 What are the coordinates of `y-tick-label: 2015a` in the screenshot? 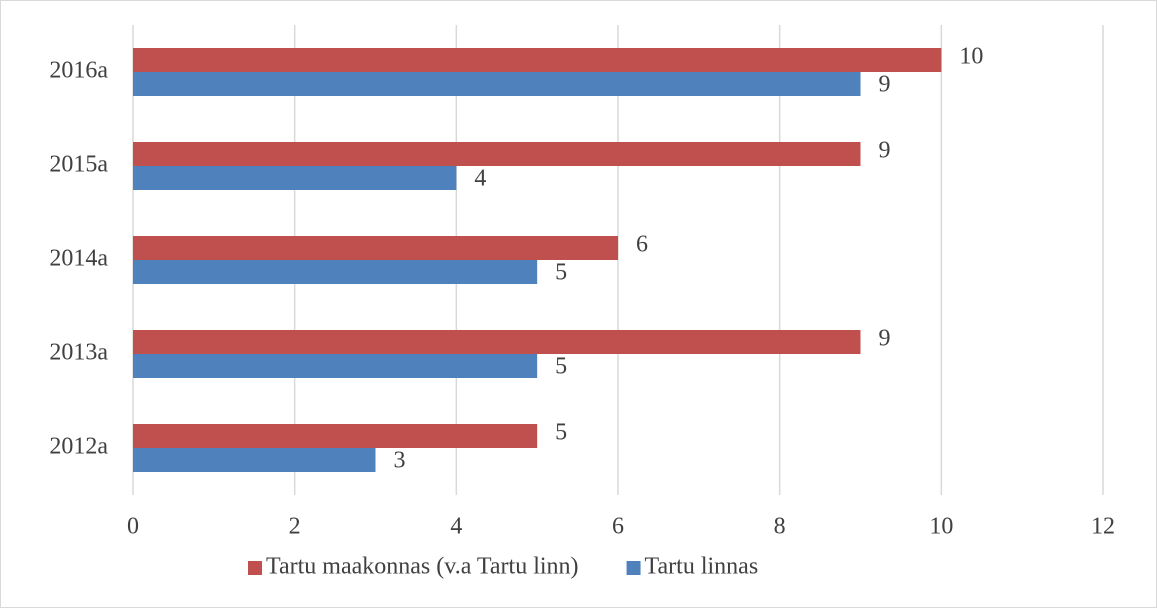 It's located at (78, 165).